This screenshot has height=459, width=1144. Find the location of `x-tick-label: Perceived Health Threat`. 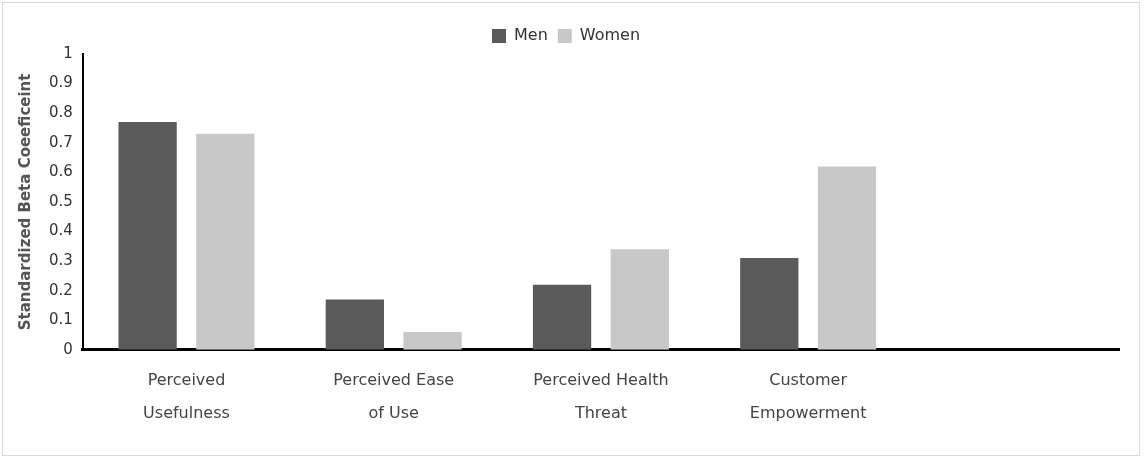

x-tick-label: Perceived Health Threat is located at coordinates (601, 396).